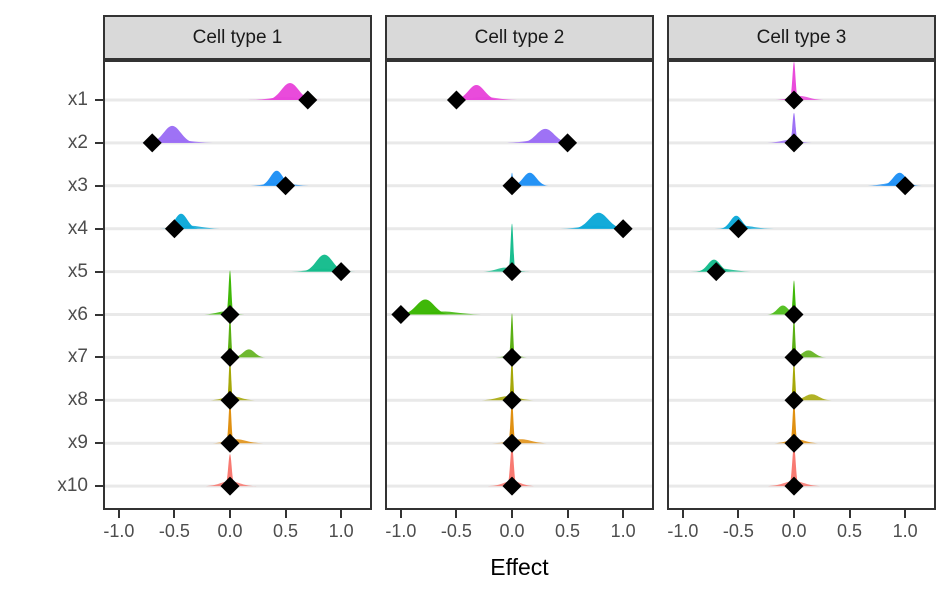 The height and width of the screenshot is (600, 950). I want to click on facet-strip: Cell type 1, so click(237, 37).